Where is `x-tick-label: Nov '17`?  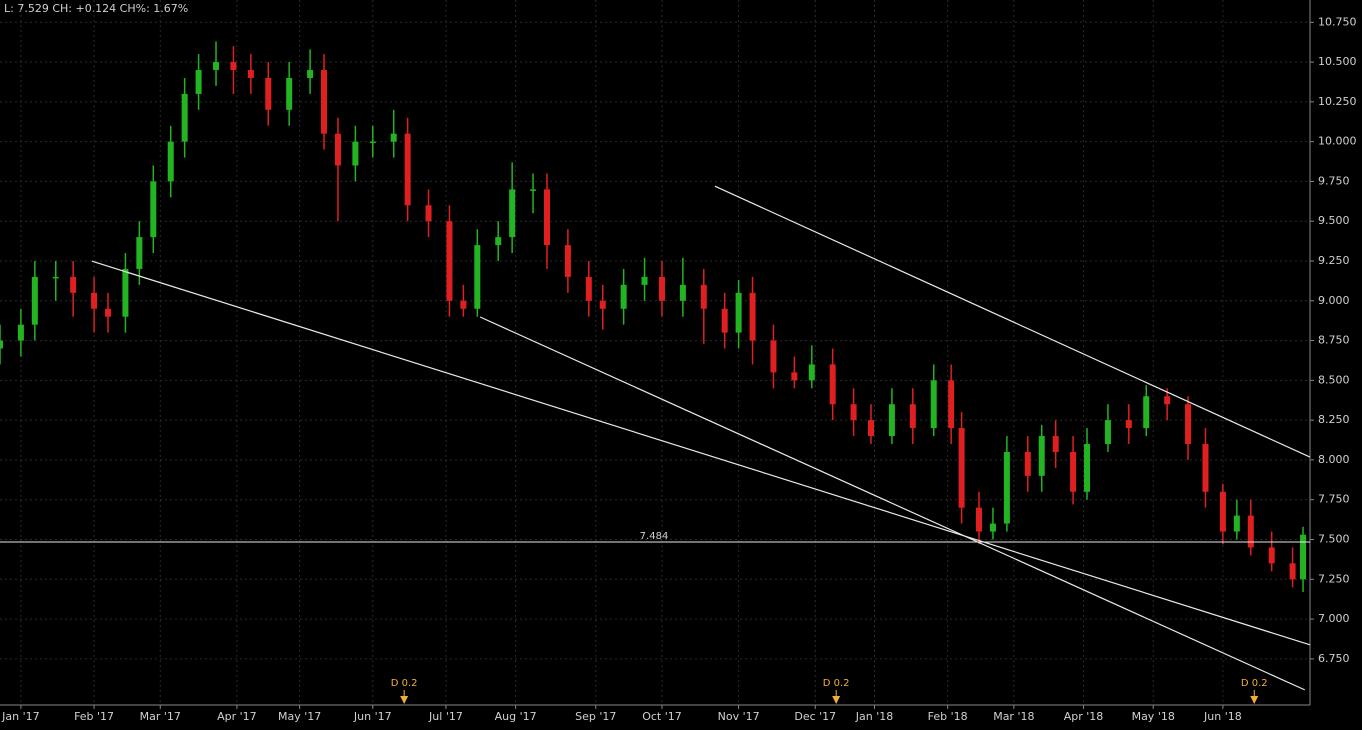
x-tick-label: Nov '17 is located at coordinates (739, 716).